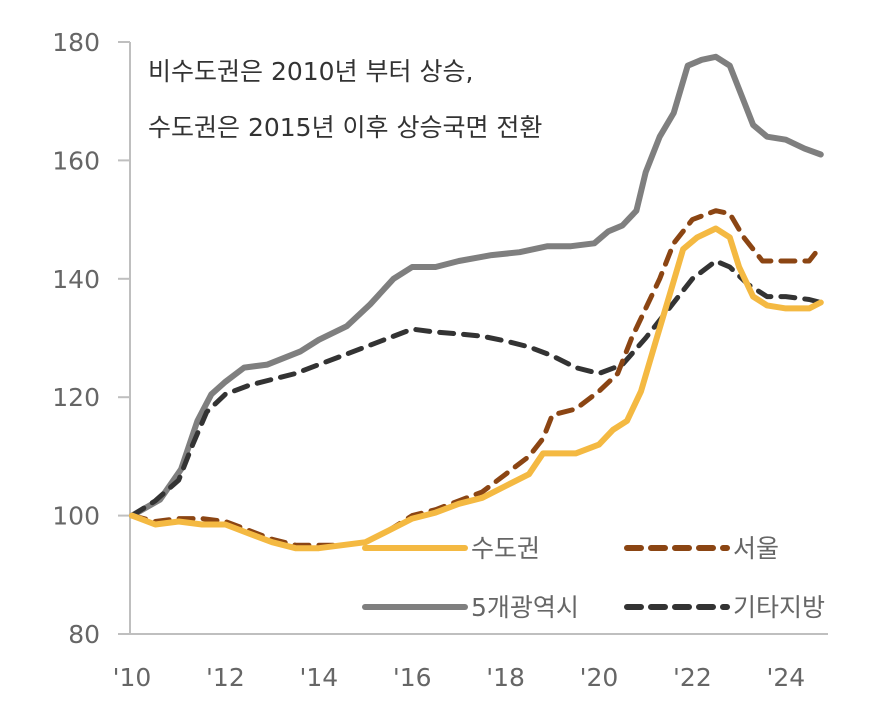 Image resolution: width=874 pixels, height=720 pixels. I want to click on y-tick-label: 180, so click(76, 42).